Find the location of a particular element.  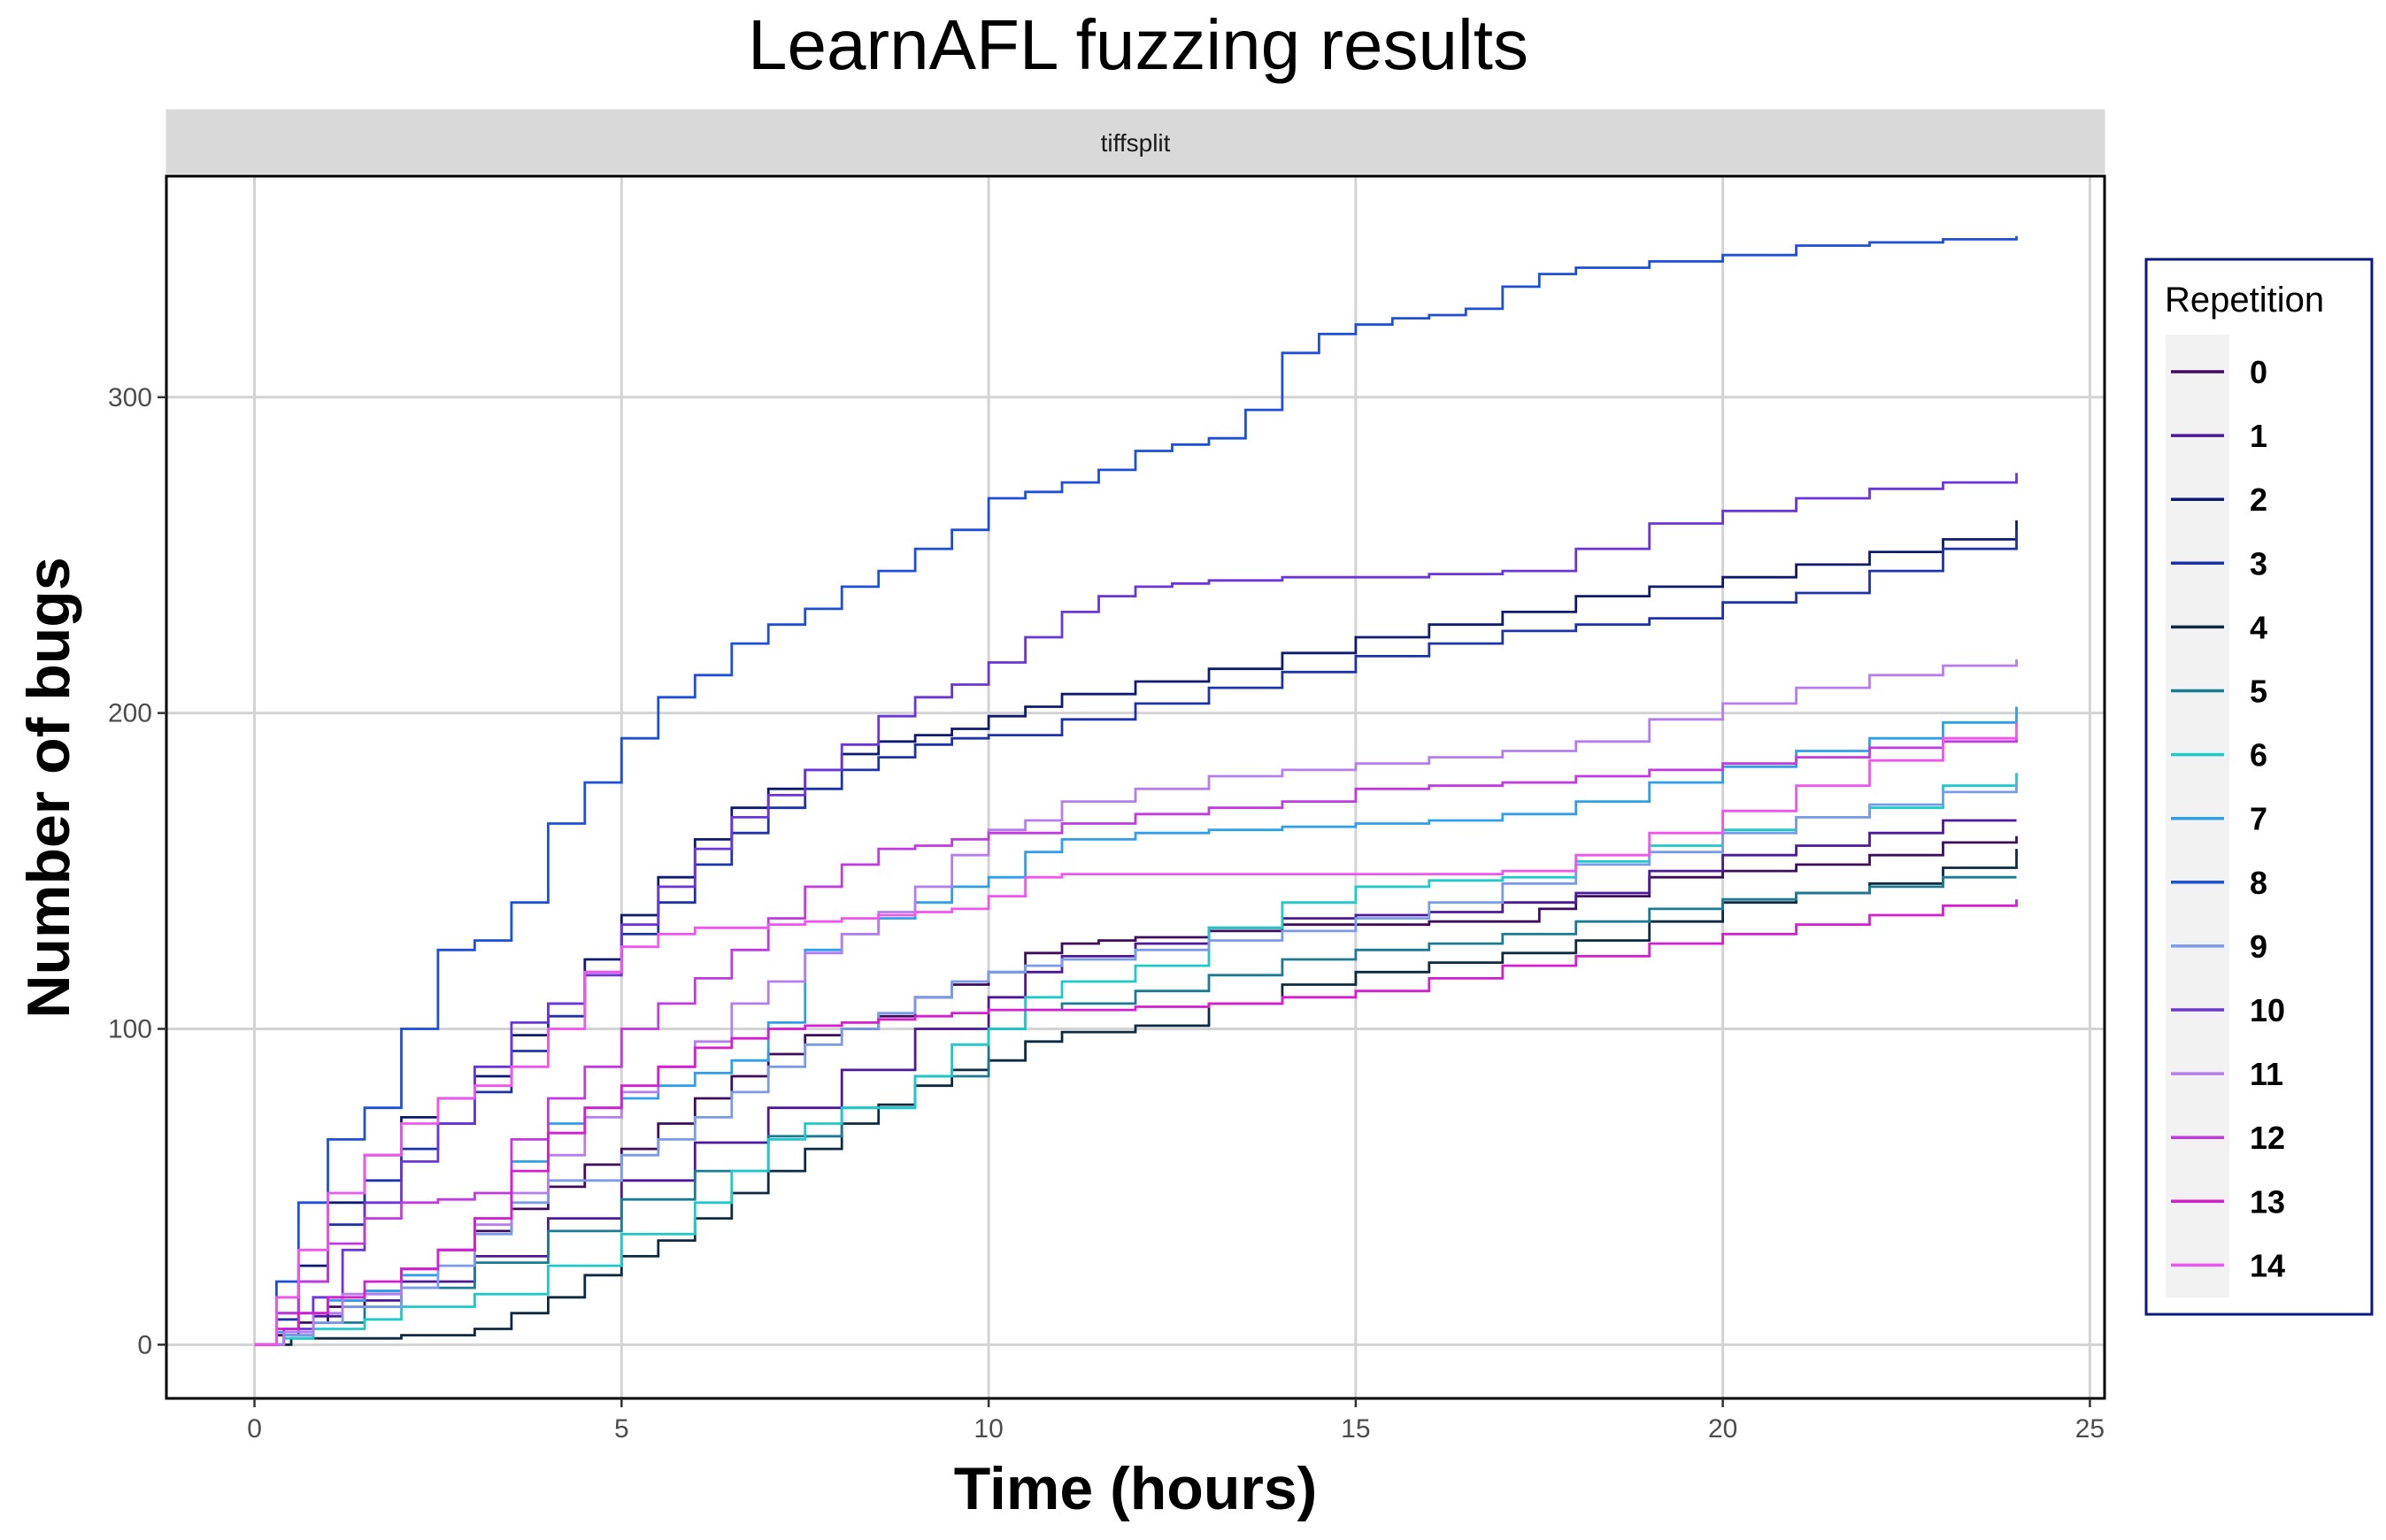

y-tick-label: 100 is located at coordinates (130, 1029).